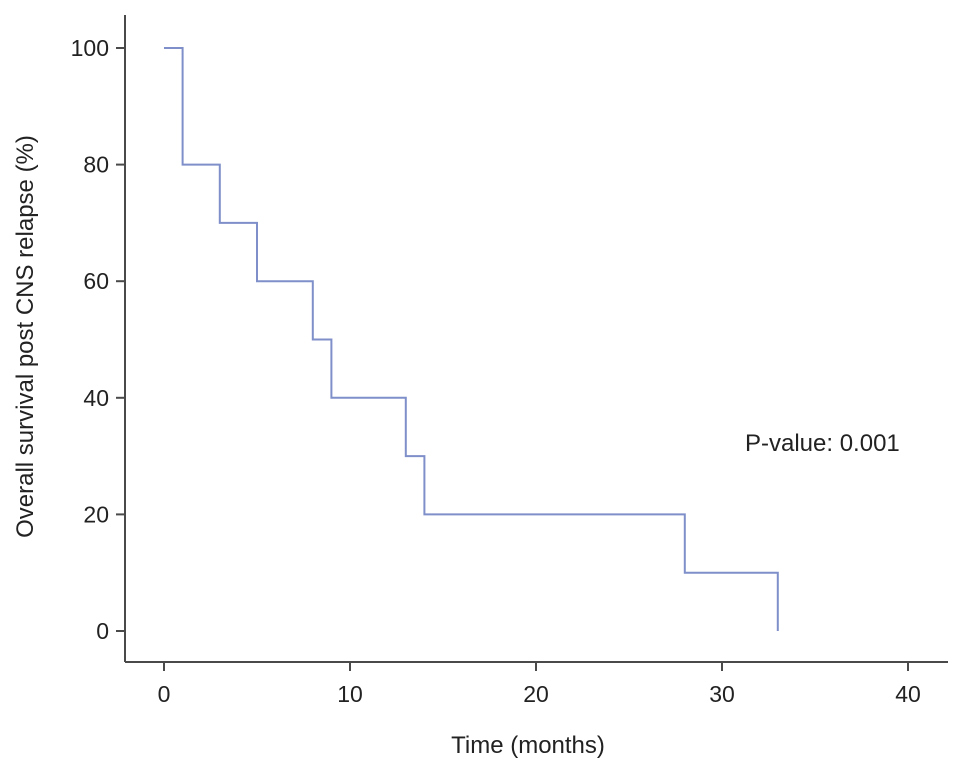 This screenshot has width=969, height=772. Describe the element at coordinates (722, 694) in the screenshot. I see `x-tick-label: 30` at that location.